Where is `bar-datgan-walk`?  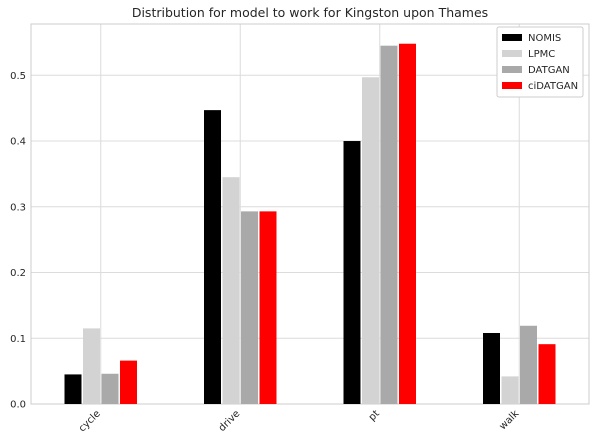
bar-datgan-walk is located at coordinates (528, 364).